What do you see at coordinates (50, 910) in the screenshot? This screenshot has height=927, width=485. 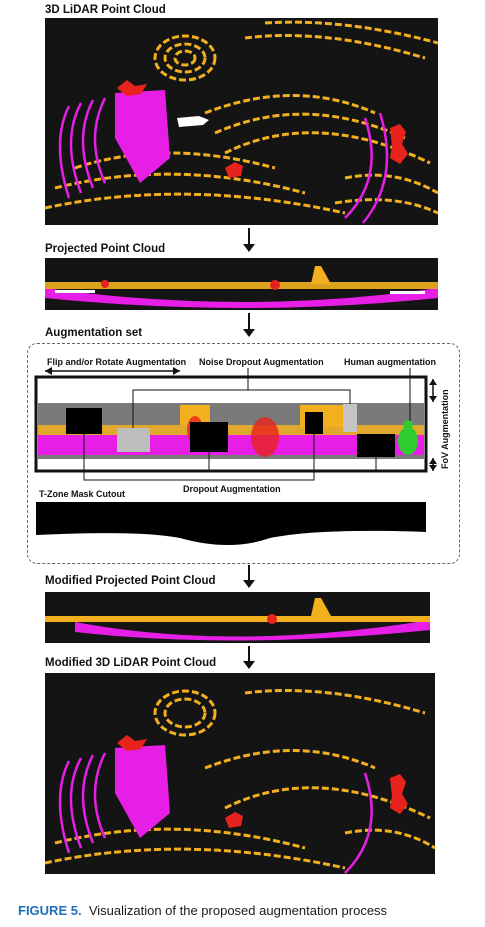 I see `figure-number: FIGURE 5.` at bounding box center [50, 910].